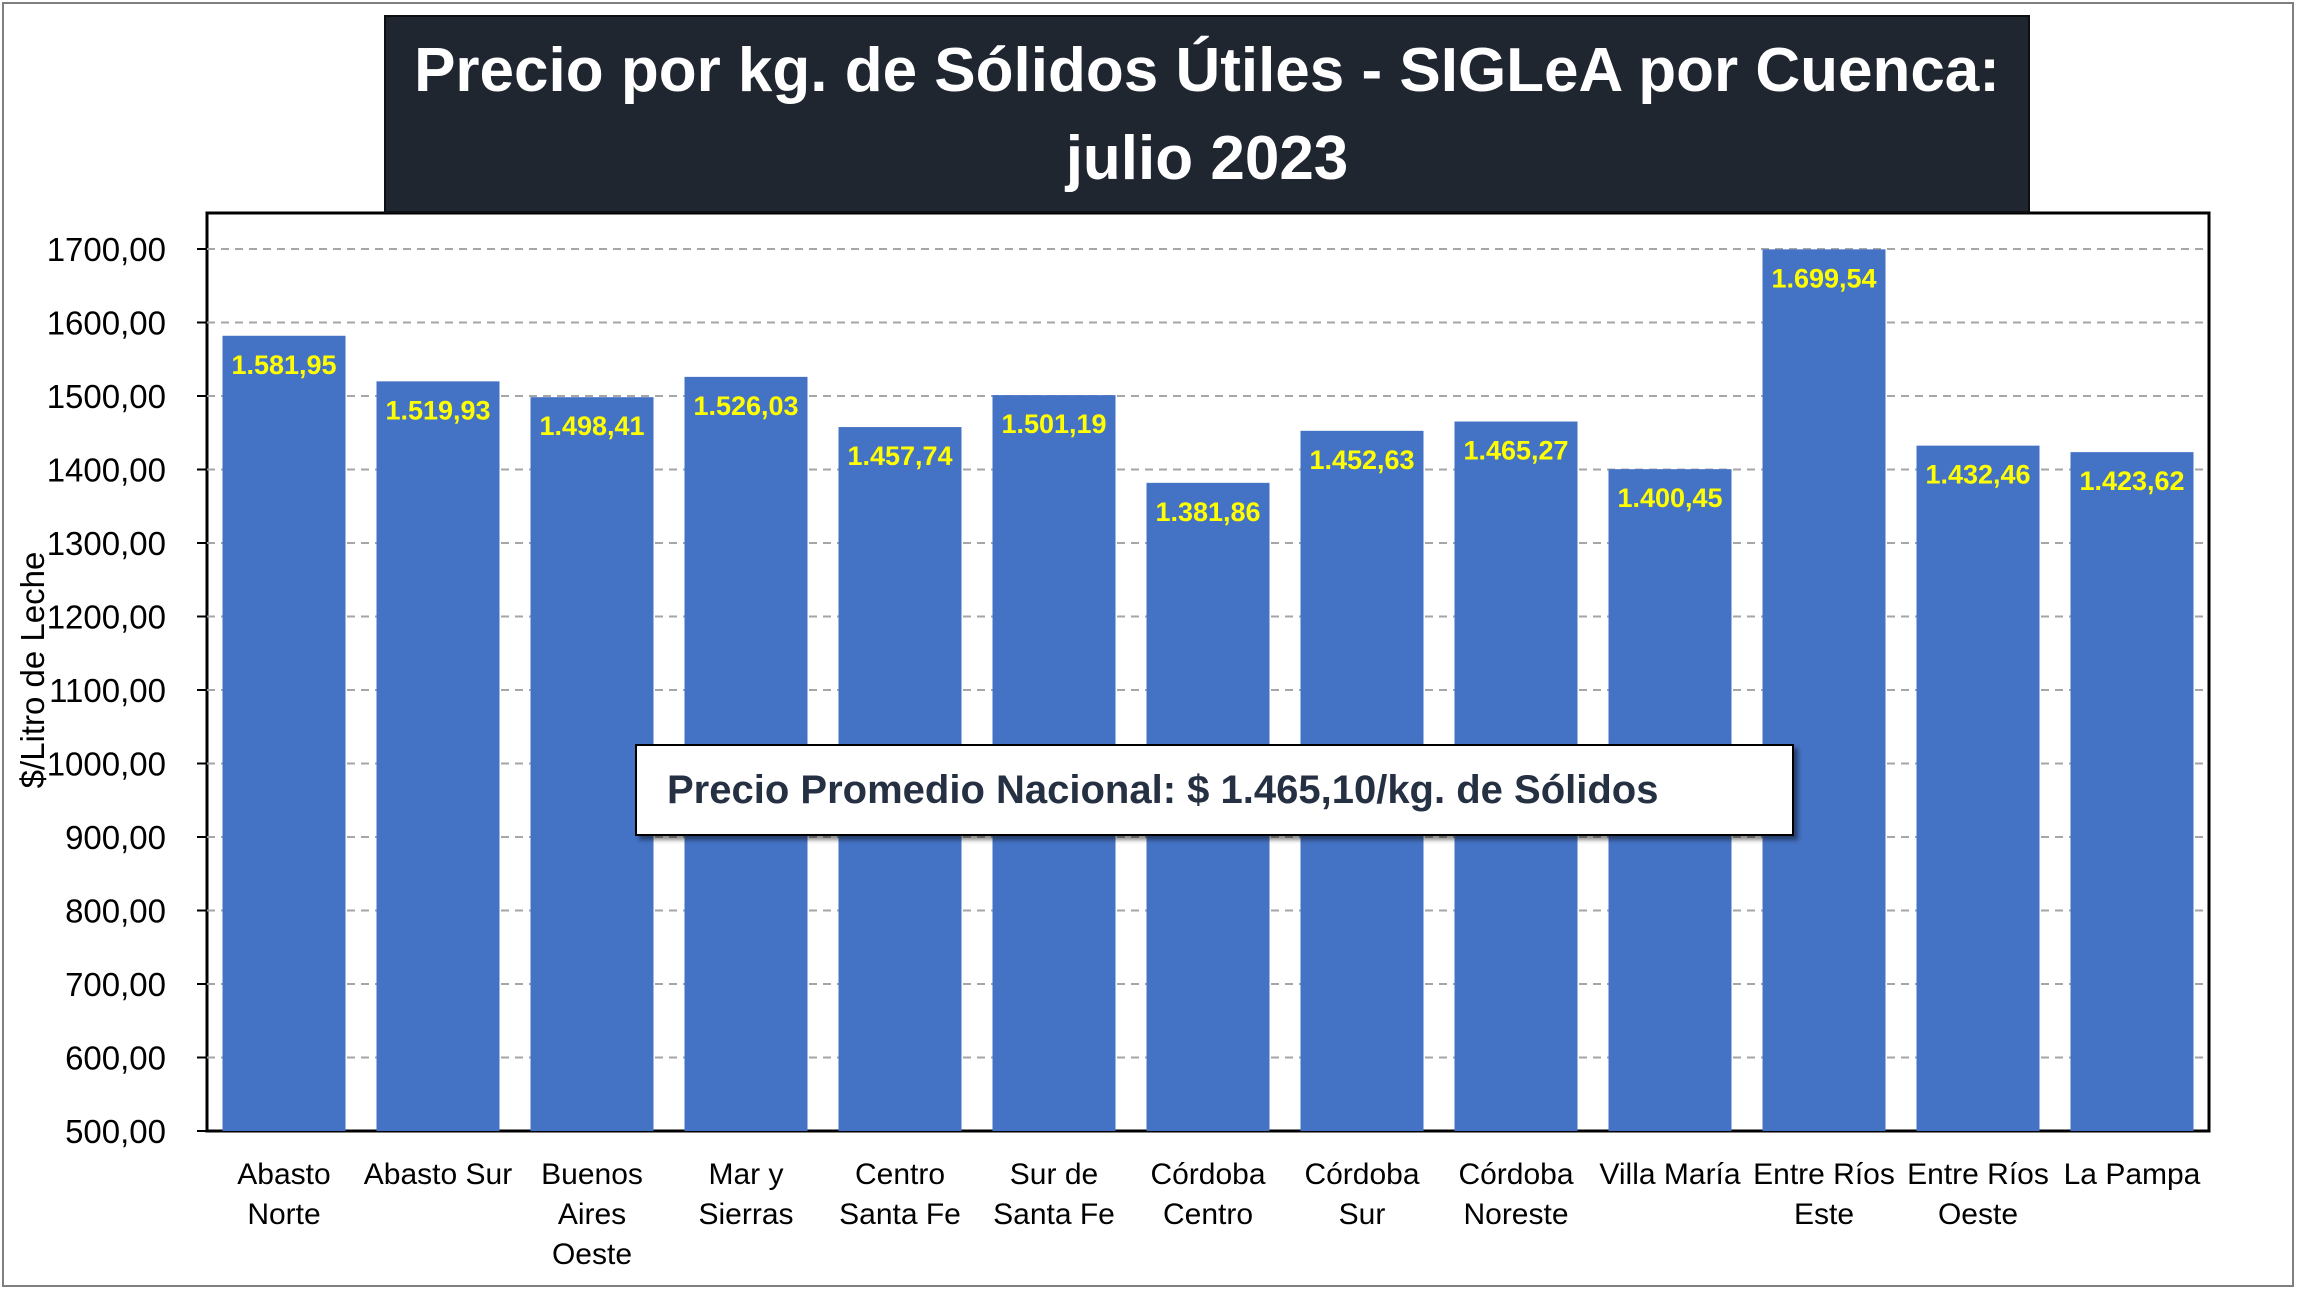 The image size is (2300, 1291). I want to click on y-tick-label: 900,00, so click(115, 837).